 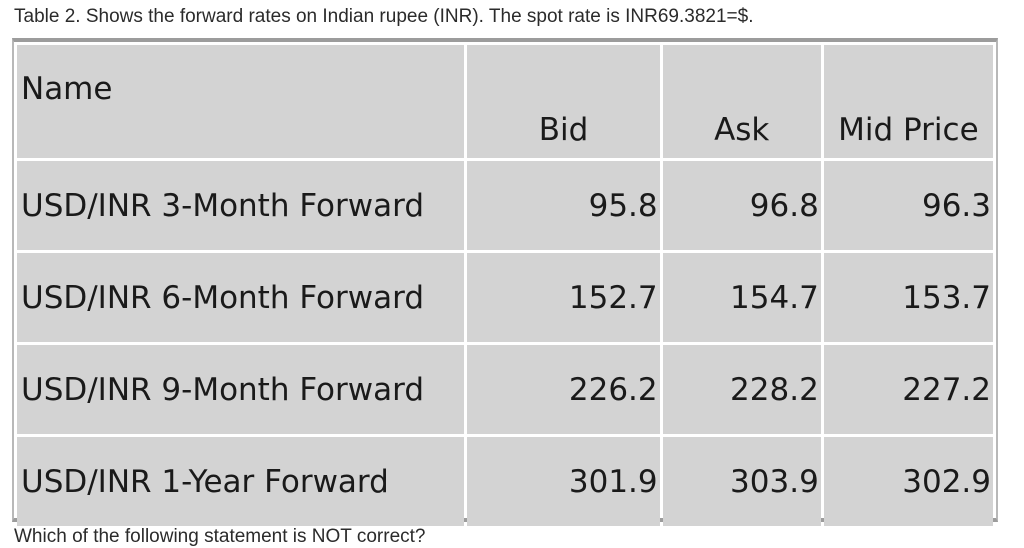 I want to click on row-mid-cell: 96.3, so click(x=908, y=205).